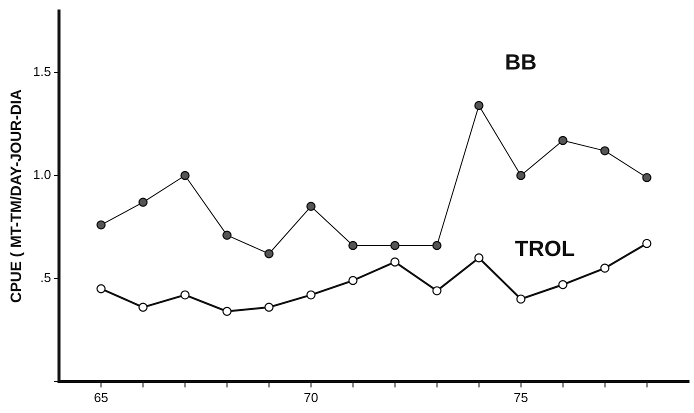 This screenshot has width=694, height=413. Describe the element at coordinates (520, 62) in the screenshot. I see `series-label: BB` at that location.